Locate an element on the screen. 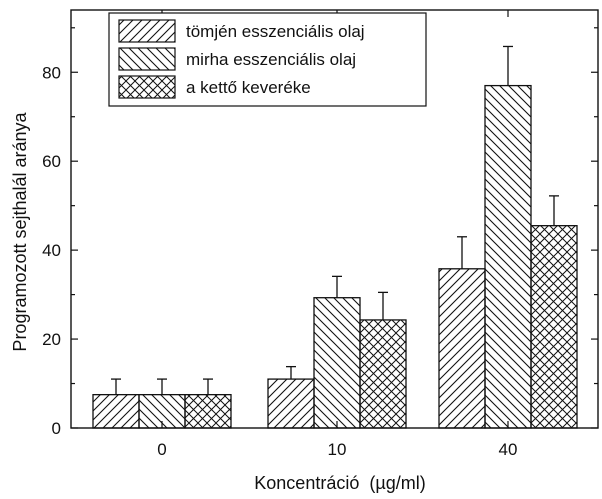  y-tick-label-80: 80 is located at coordinates (51, 72).